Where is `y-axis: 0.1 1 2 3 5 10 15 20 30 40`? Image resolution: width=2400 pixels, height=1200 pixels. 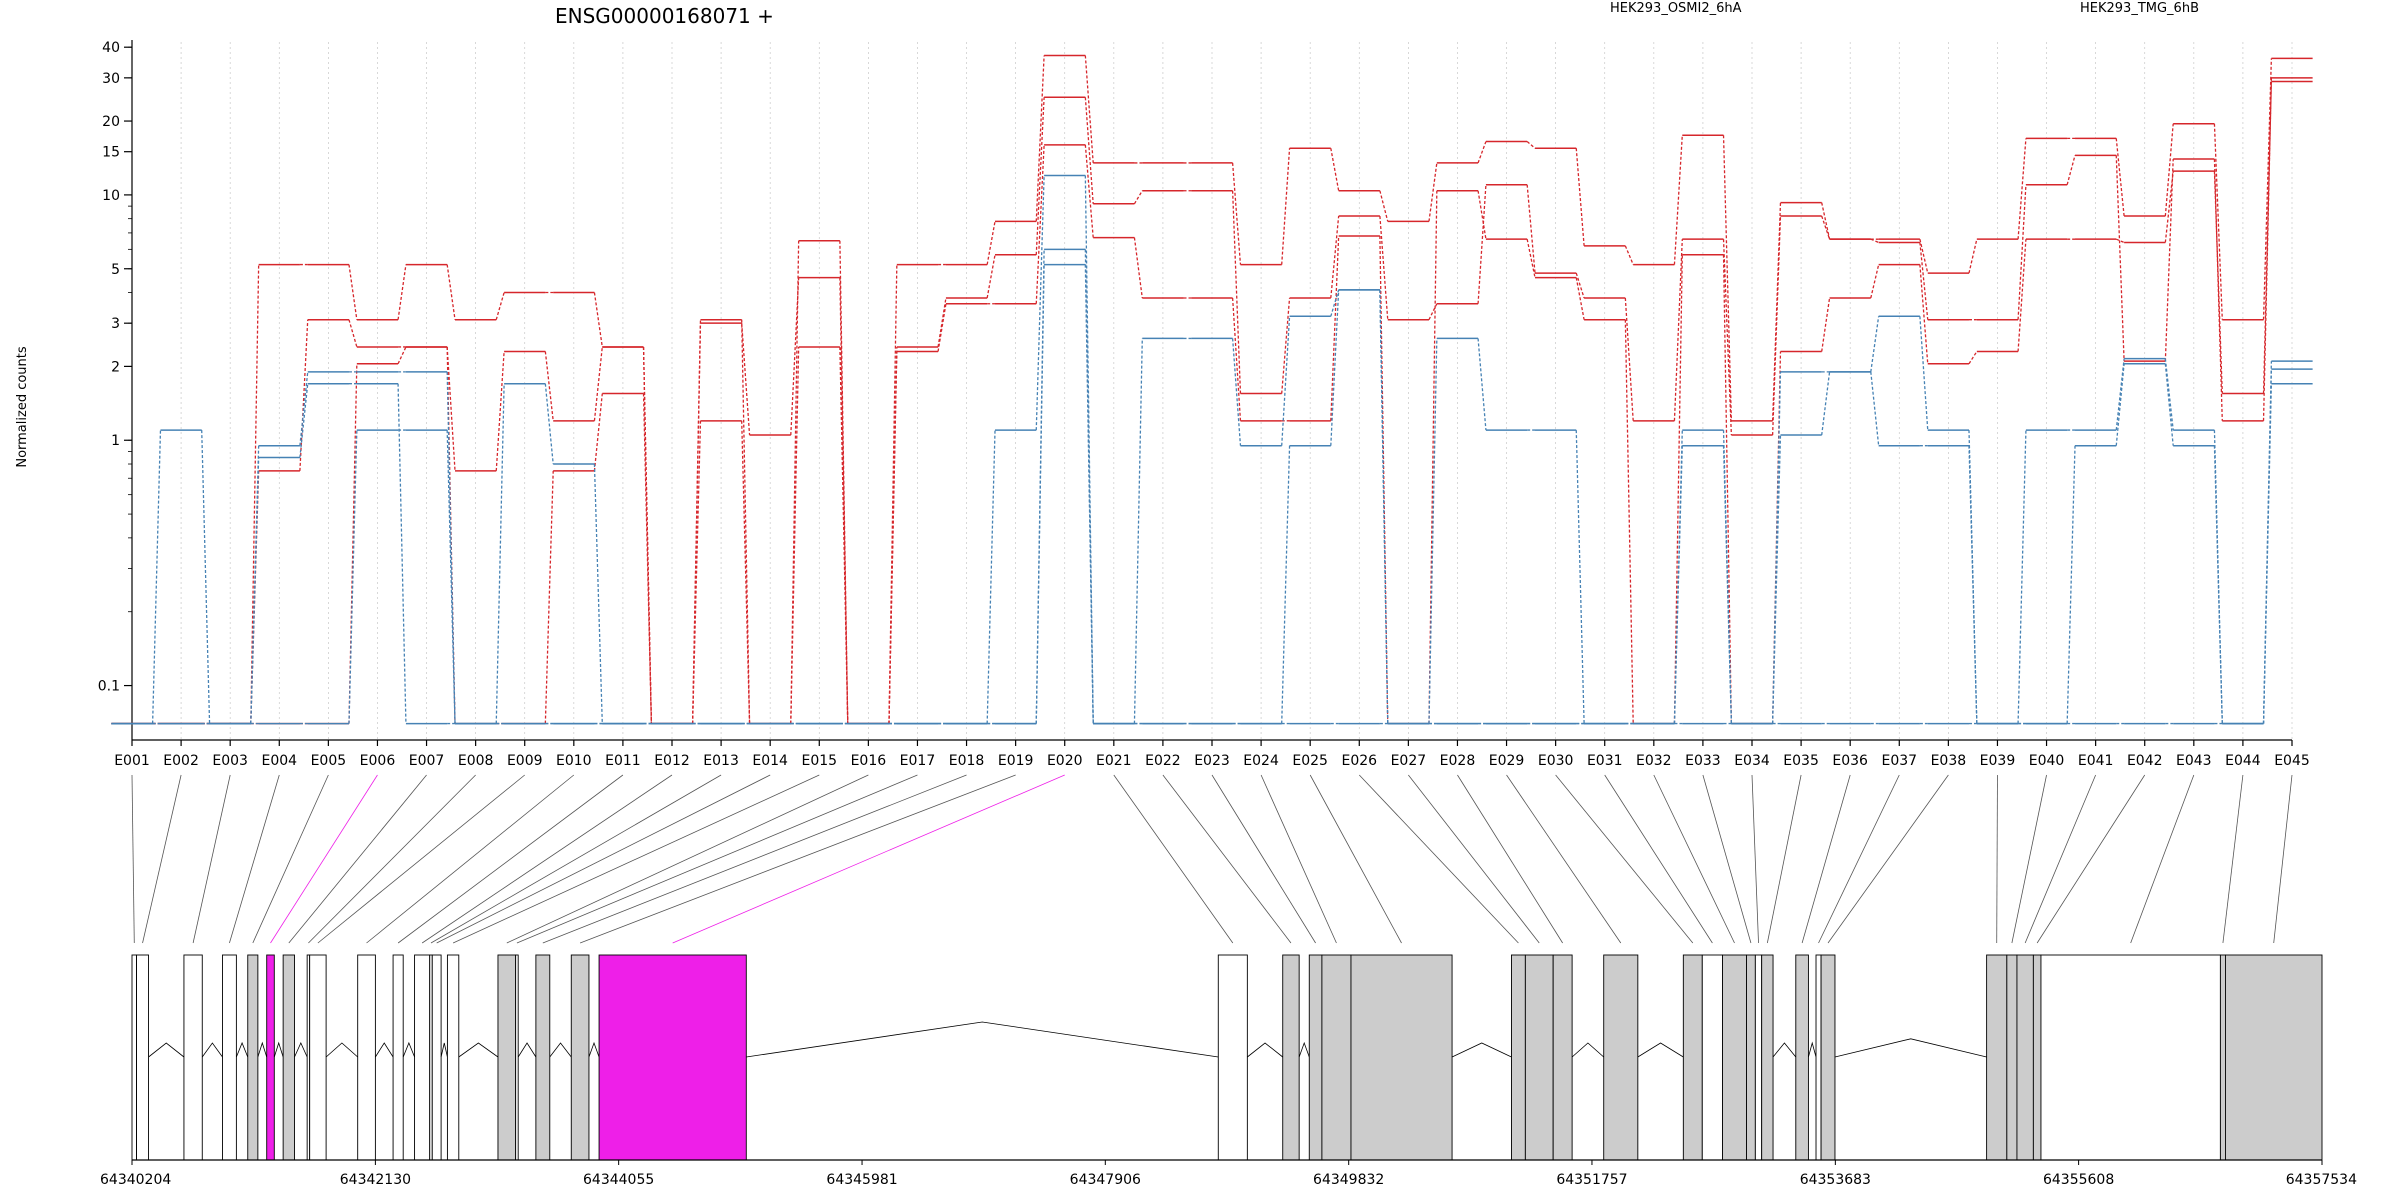
y-axis: 0.1 1 2 3 5 10 15 20 30 40 is located at coordinates (115, 390).